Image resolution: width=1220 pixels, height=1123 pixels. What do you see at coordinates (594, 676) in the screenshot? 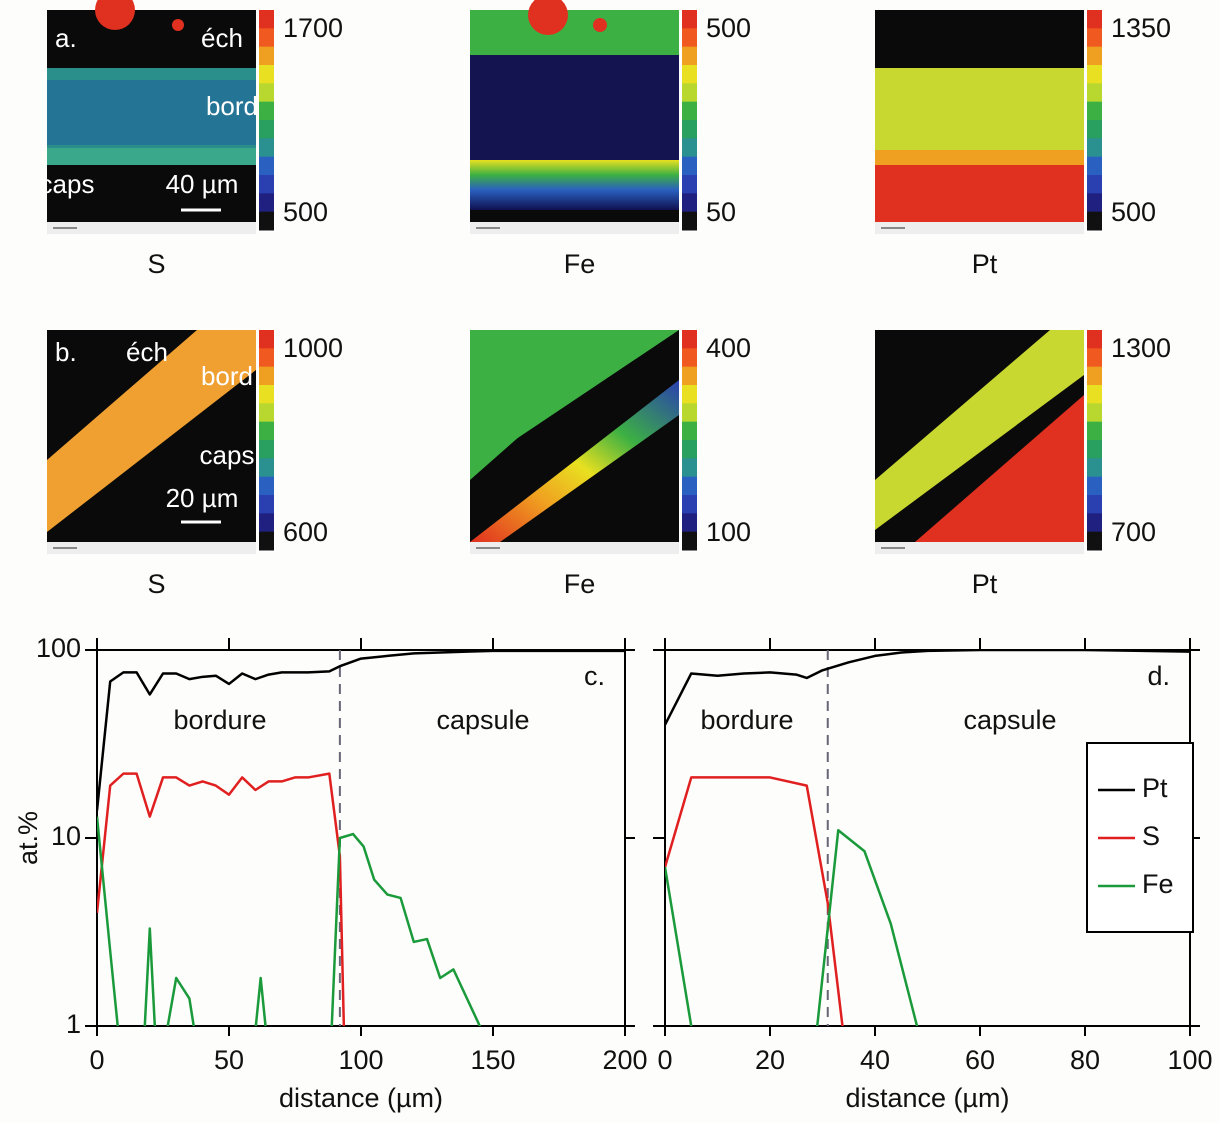
I see `annotation: c.` at bounding box center [594, 676].